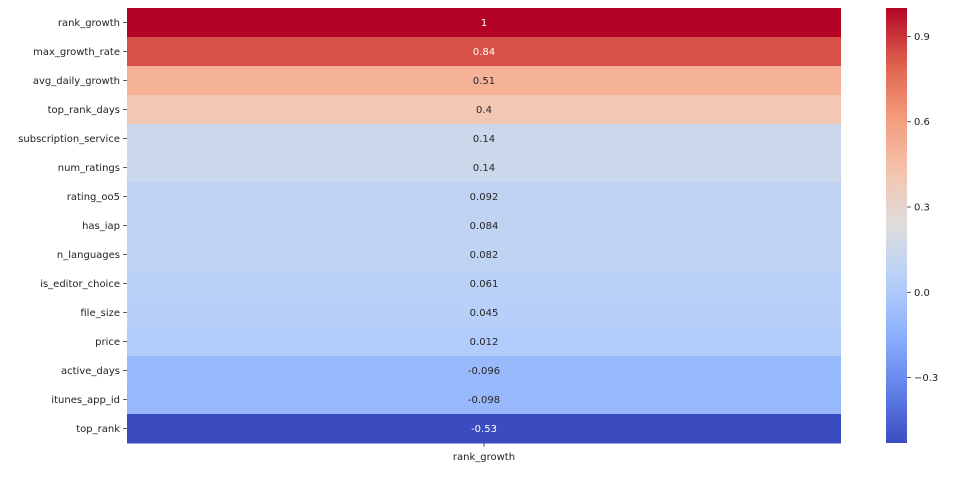  I want to click on cell-value-label: 0.061, so click(484, 284).